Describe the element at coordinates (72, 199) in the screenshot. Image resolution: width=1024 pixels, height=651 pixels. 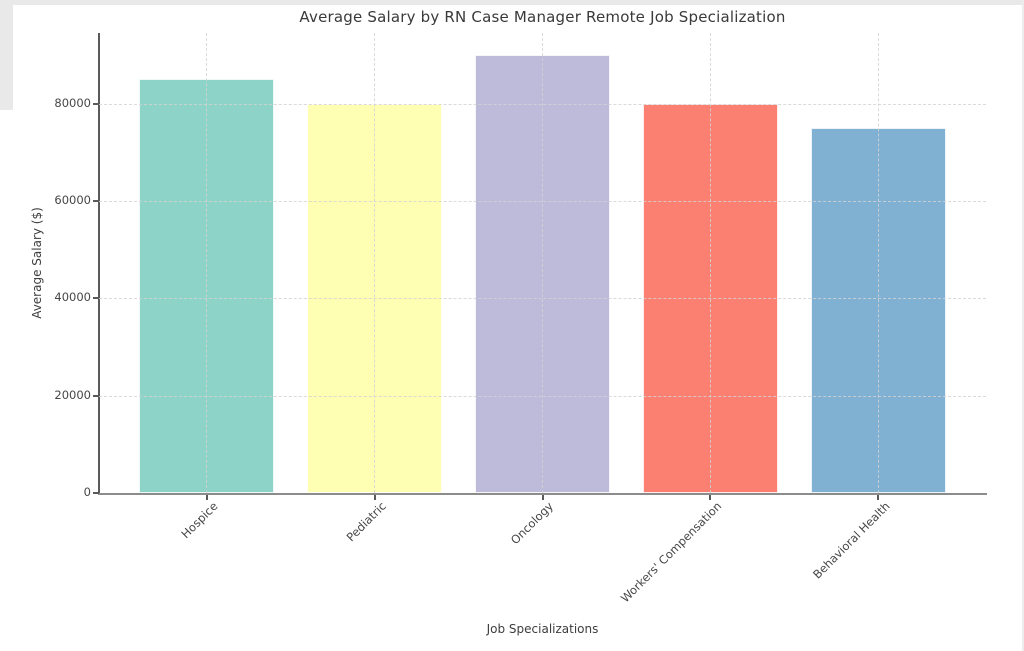
I see `y-tick-label: 60000` at that location.